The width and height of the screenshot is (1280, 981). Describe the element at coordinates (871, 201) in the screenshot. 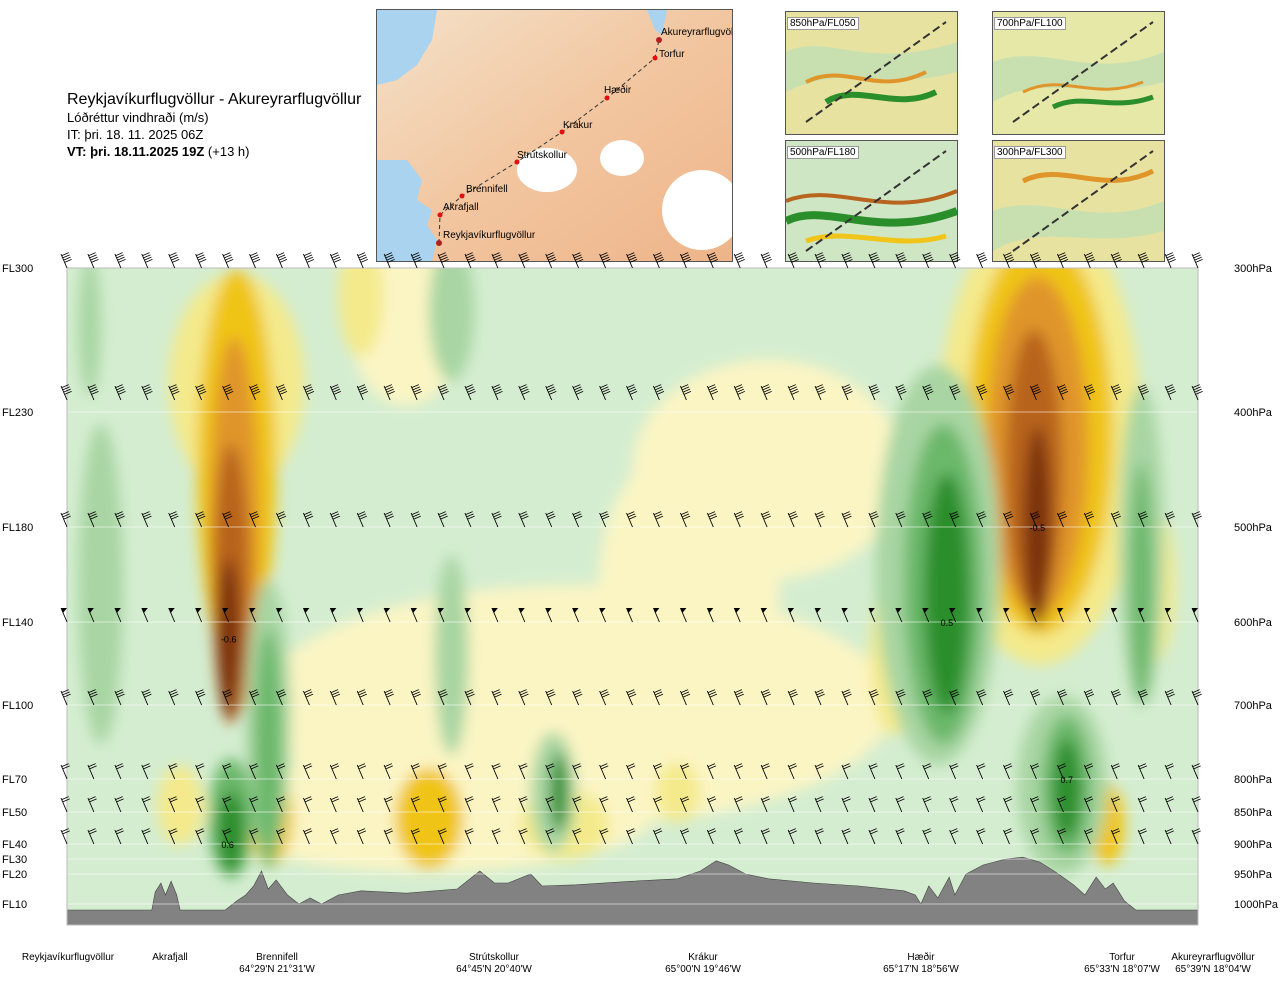

I see `inset-500: 500hPa/FL180` at that location.